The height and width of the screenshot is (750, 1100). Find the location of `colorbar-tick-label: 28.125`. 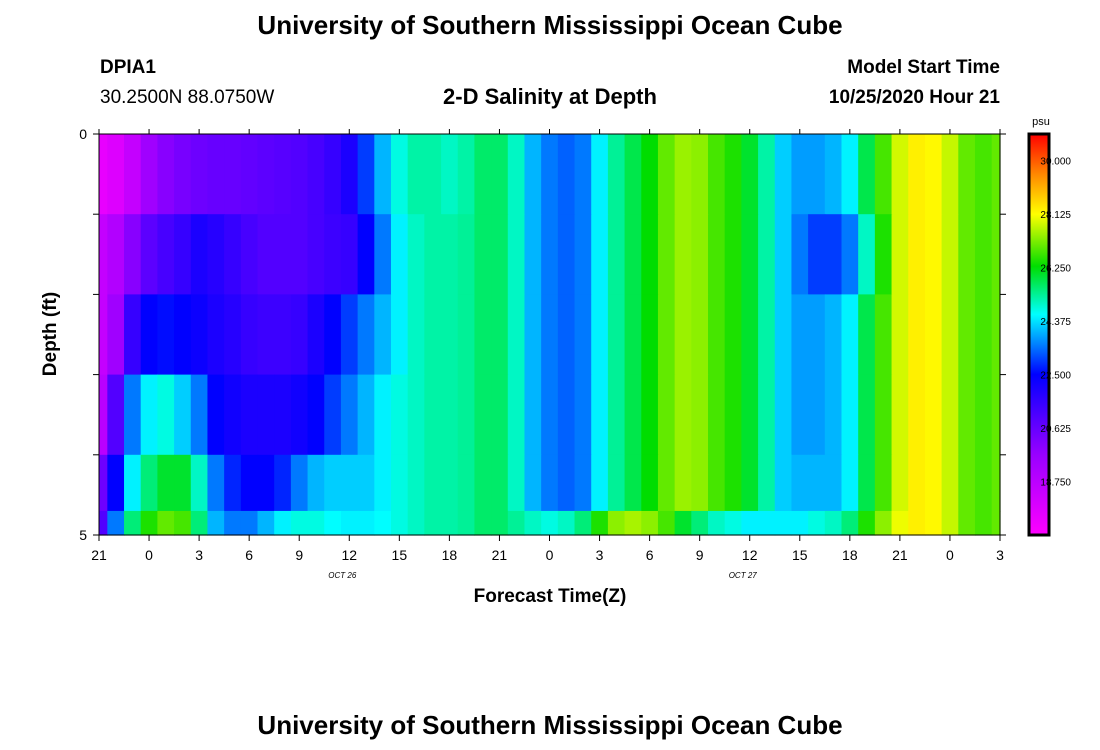

colorbar-tick-label: 28.125 is located at coordinates (1055, 215).